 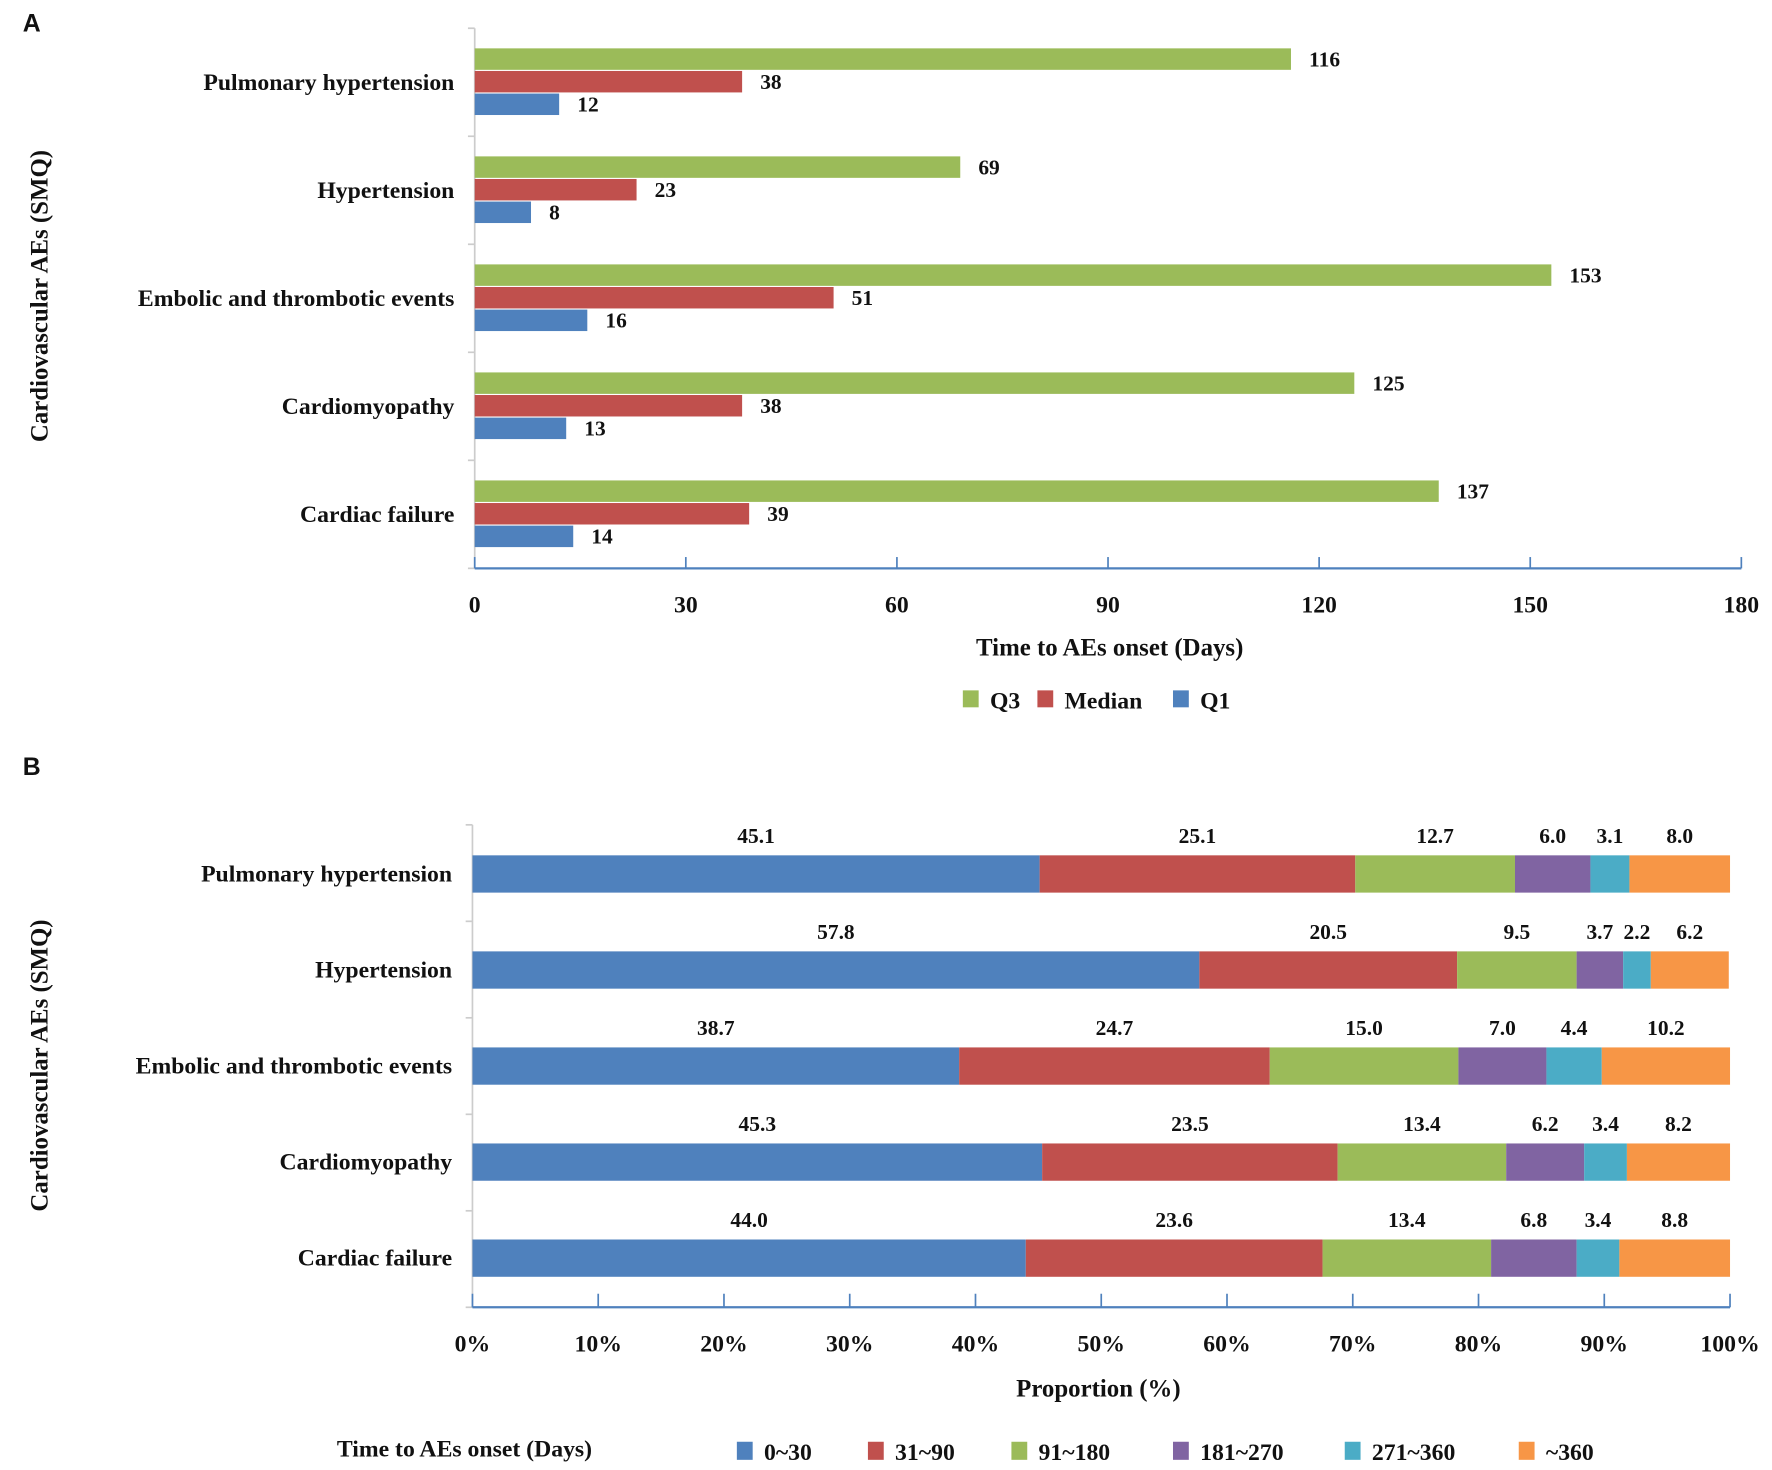 I want to click on data-label: 8.0, so click(x=1679, y=836).